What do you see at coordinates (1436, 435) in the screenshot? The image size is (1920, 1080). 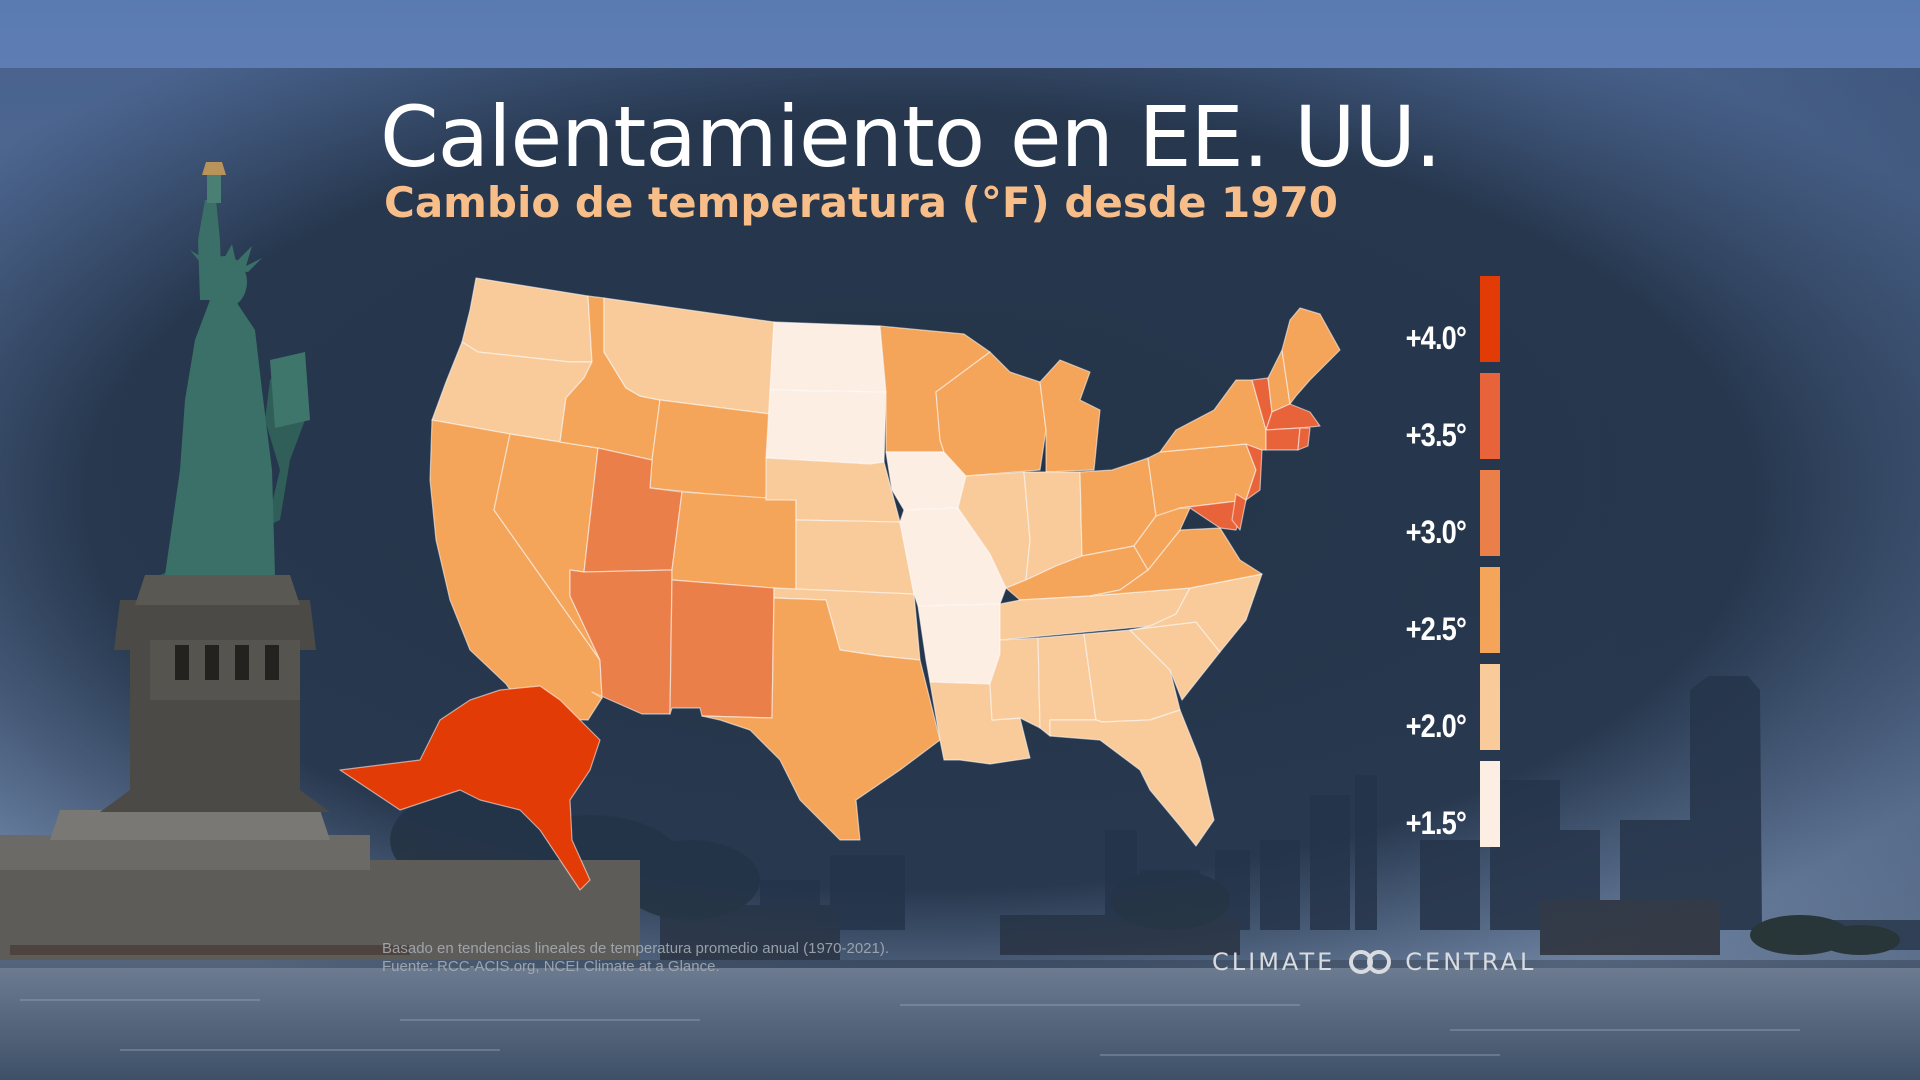 I see `legend-label: +3.5°` at bounding box center [1436, 435].